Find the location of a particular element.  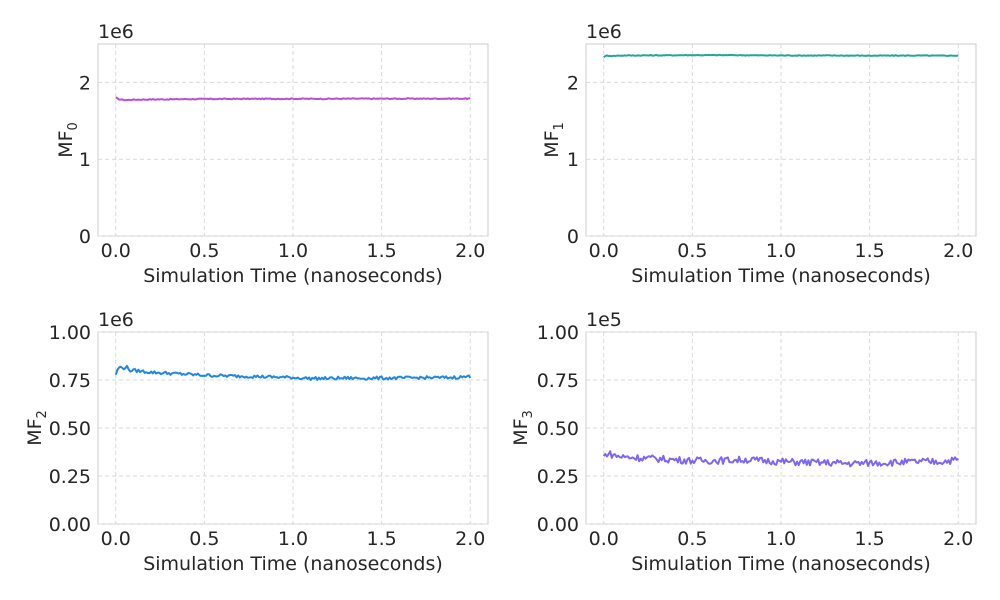

y-axis-label: MF2 is located at coordinates (37, 428).